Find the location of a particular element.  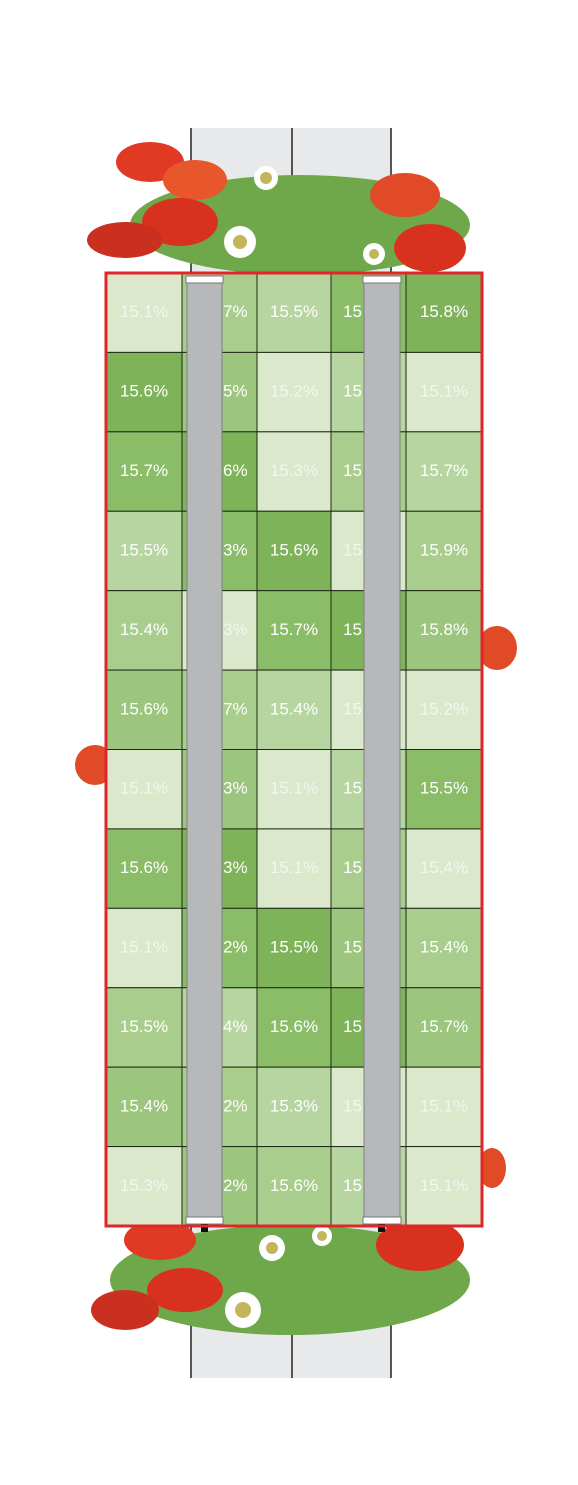

cell-label: 15.9% is located at coordinates (444, 549).